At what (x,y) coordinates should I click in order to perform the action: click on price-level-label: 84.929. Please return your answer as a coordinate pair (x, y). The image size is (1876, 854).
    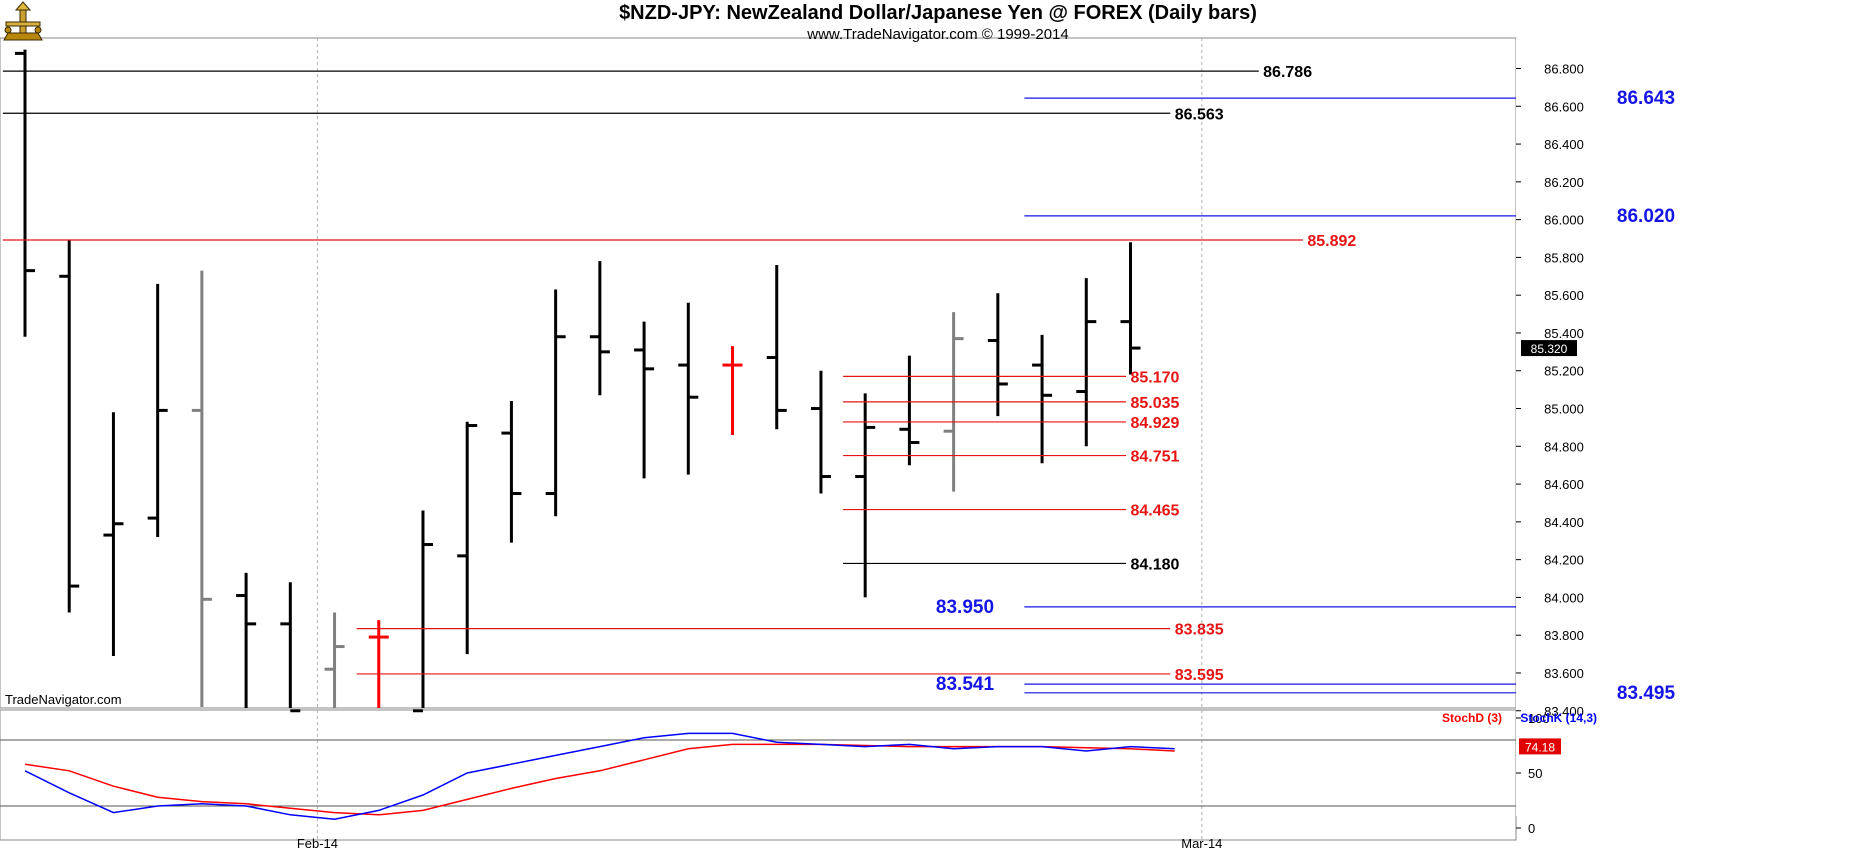
    Looking at the image, I should click on (1155, 423).